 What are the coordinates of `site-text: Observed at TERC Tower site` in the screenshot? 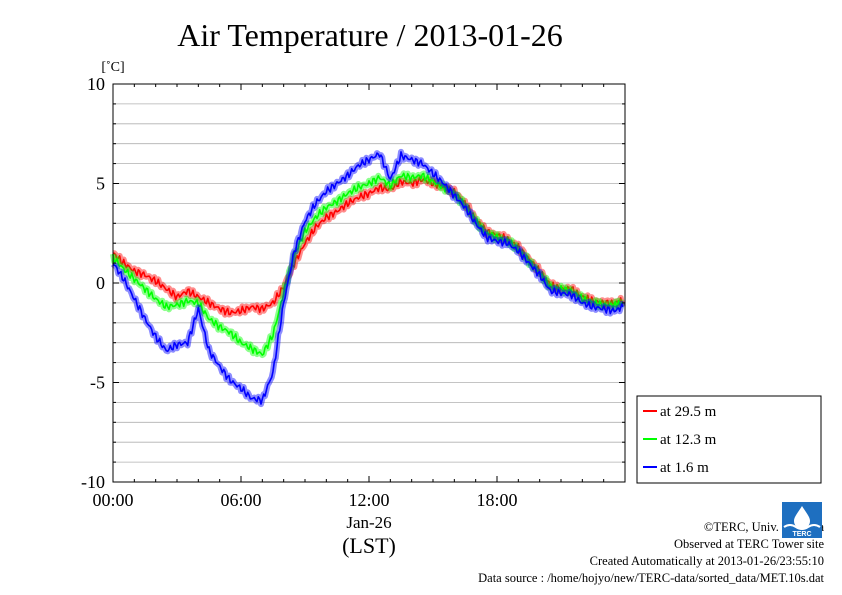 It's located at (748, 544).